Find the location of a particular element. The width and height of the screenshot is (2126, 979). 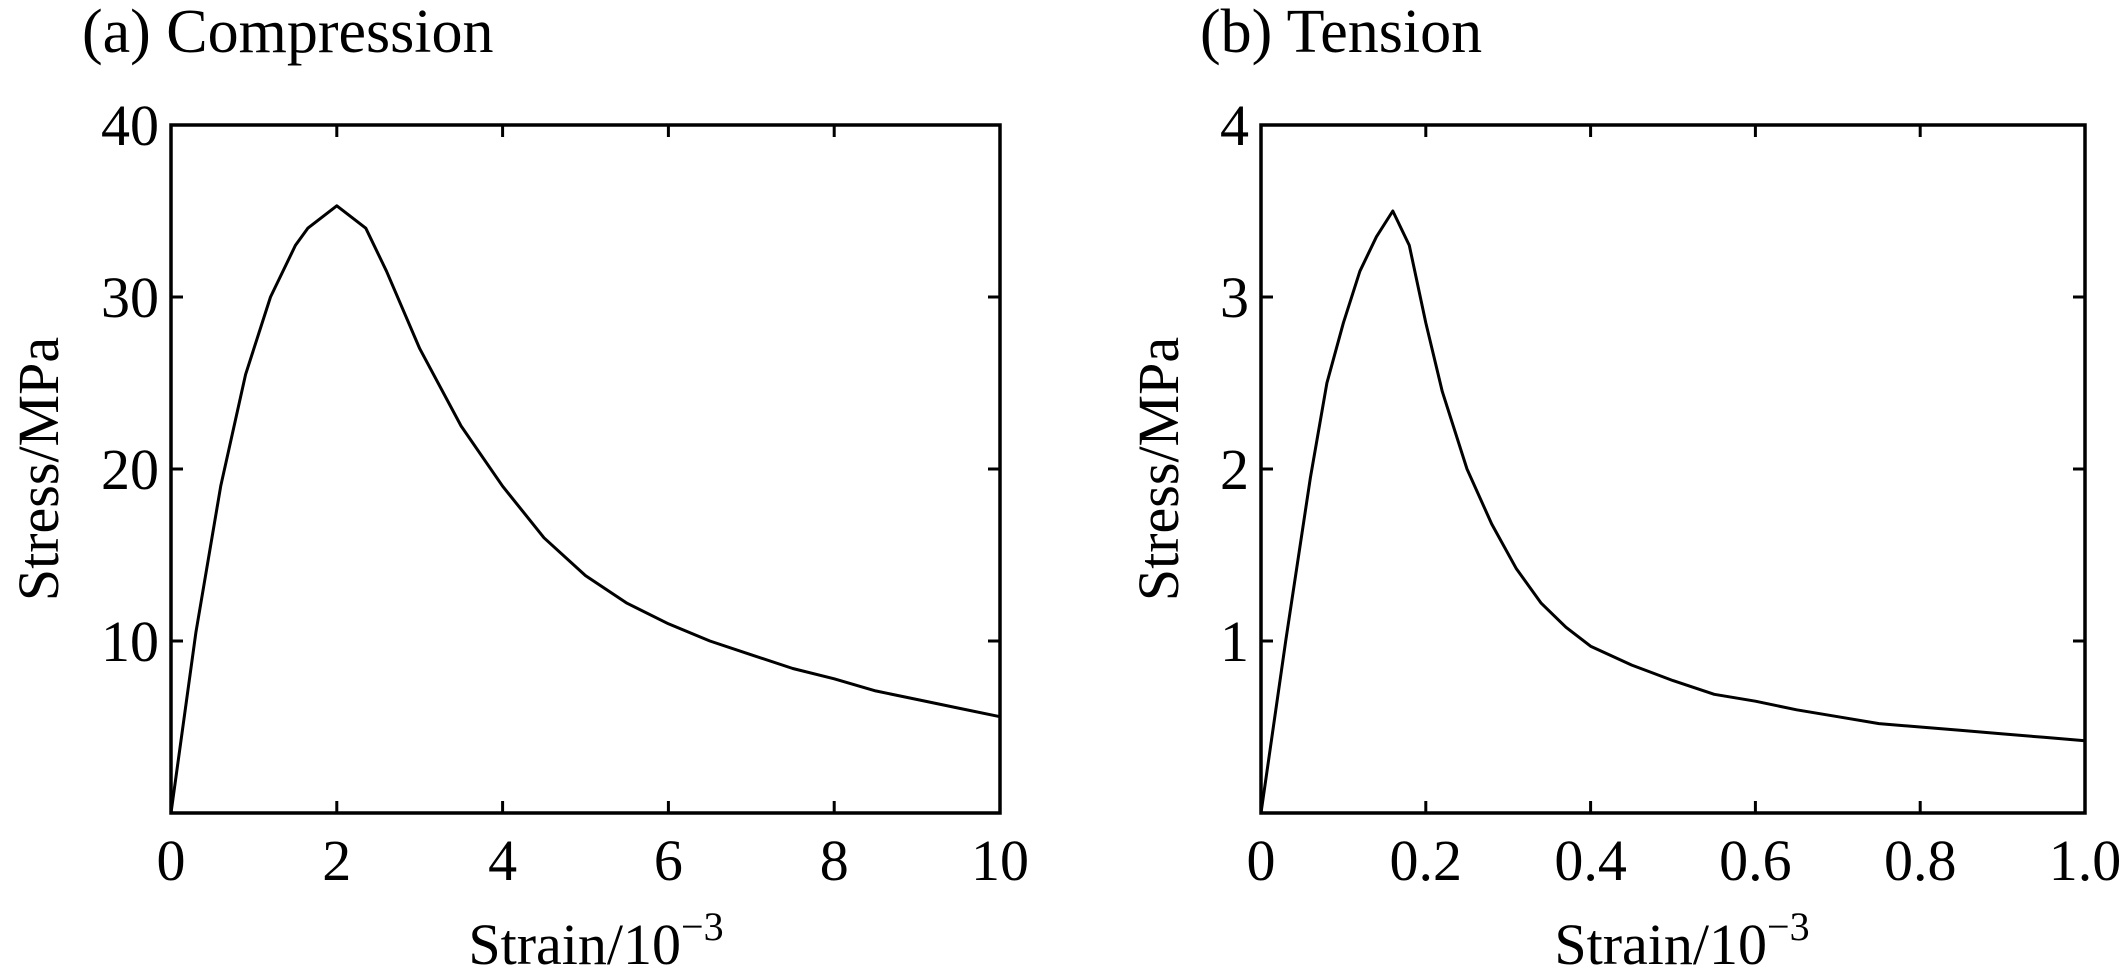

x-tick-label: 0.4 is located at coordinates (1590, 860).